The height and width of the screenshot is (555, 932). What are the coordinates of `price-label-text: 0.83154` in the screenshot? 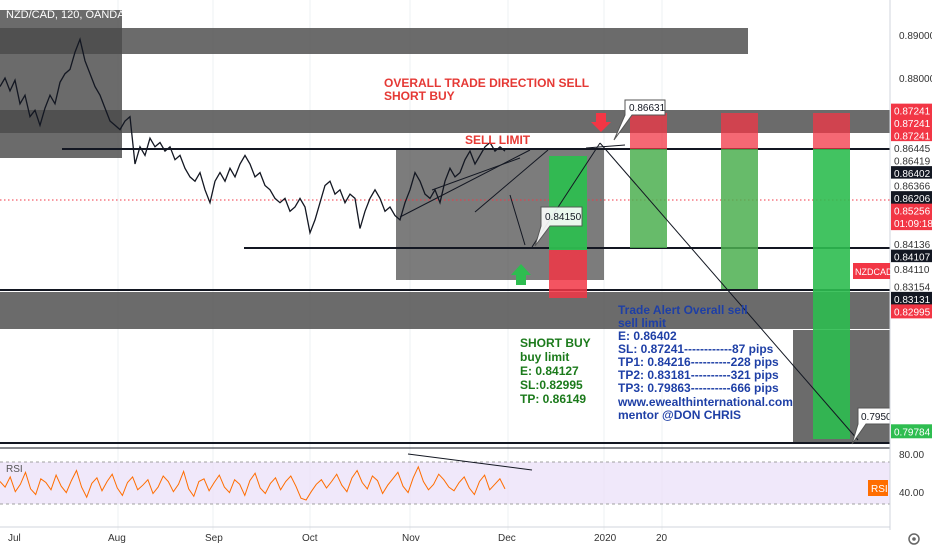 It's located at (912, 287).